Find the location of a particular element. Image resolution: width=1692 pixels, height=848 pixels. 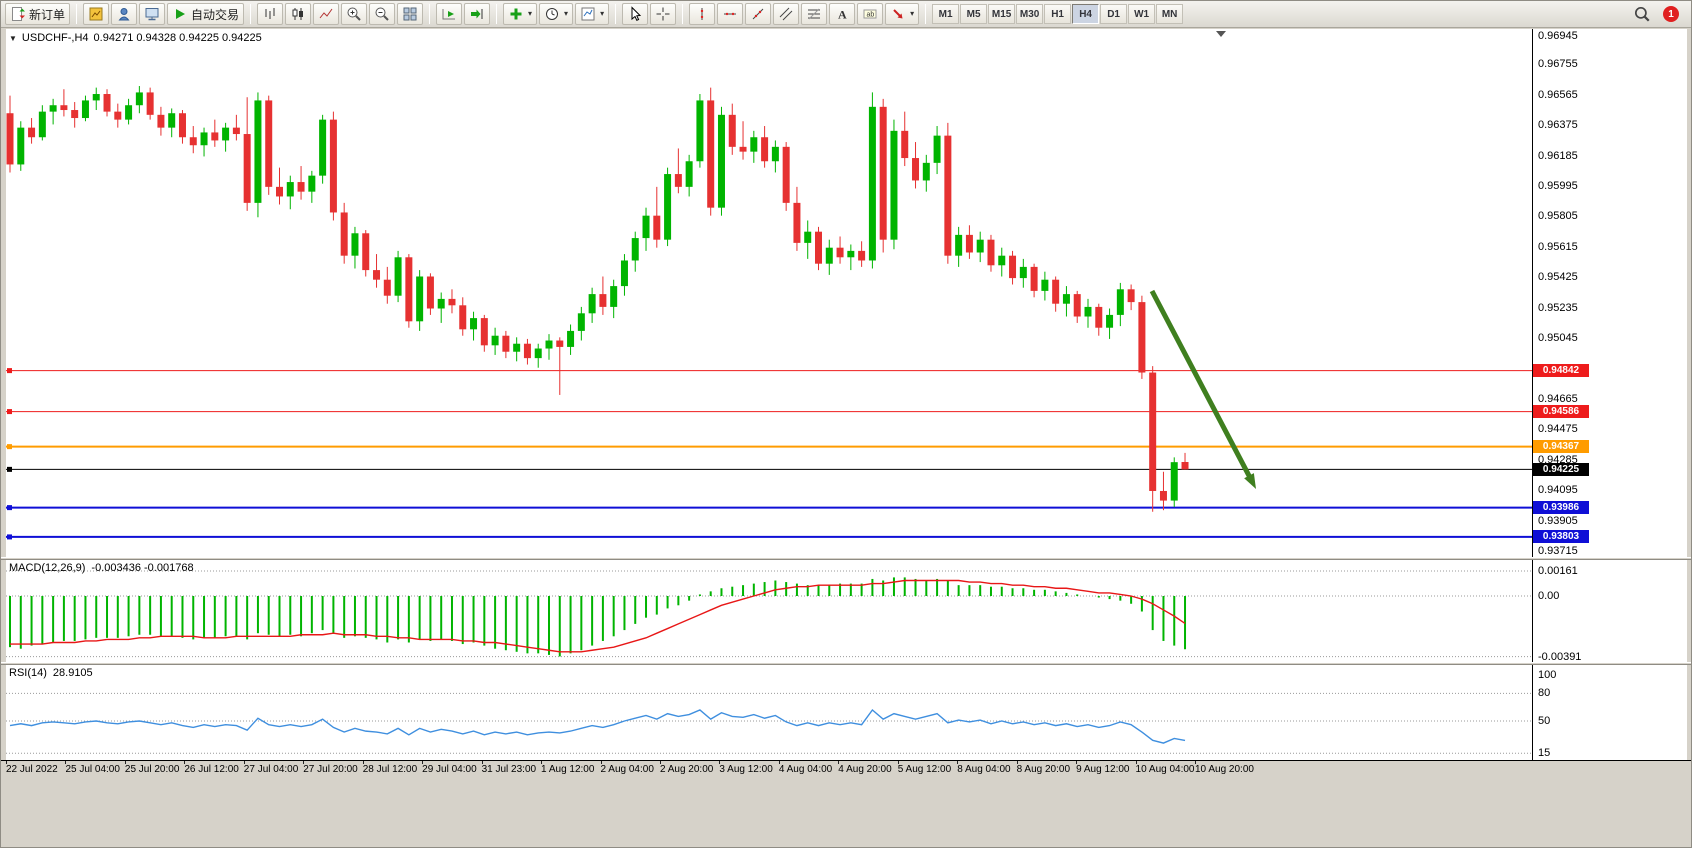

terminal-button is located at coordinates (152, 14).